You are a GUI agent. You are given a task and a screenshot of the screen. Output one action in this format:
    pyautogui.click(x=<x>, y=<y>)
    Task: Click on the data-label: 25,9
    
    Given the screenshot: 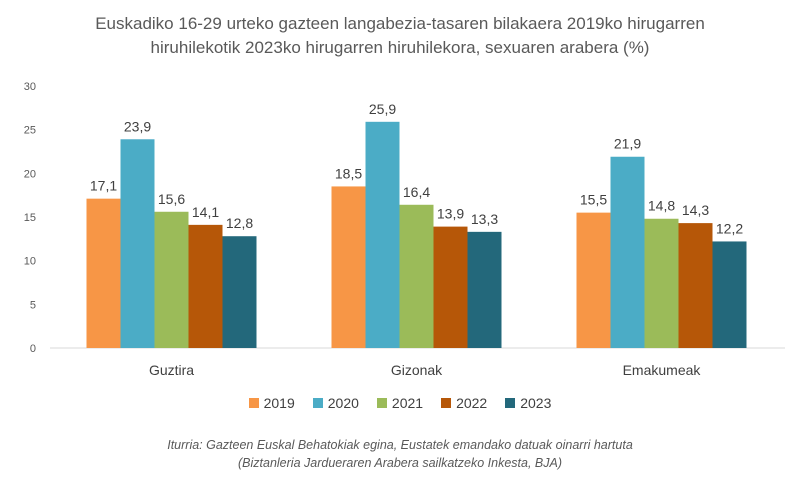 What is the action you would take?
    pyautogui.click(x=382, y=109)
    